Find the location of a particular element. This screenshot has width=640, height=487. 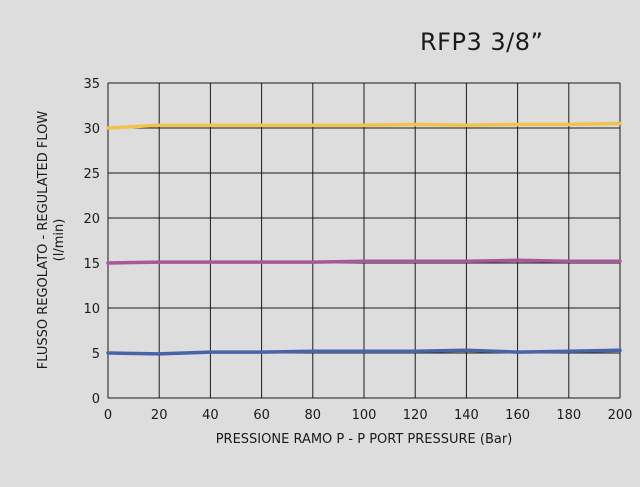

chart-title: RFP3 3/8” is located at coordinates (482, 42).